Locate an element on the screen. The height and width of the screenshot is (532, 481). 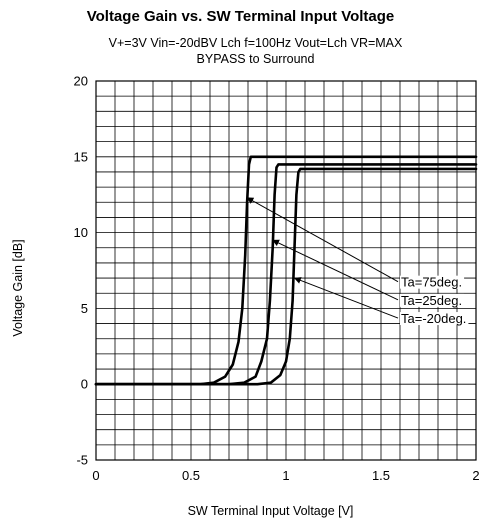
x-axis-label: SW Terminal Input Voltage [V] is located at coordinates (270, 511).